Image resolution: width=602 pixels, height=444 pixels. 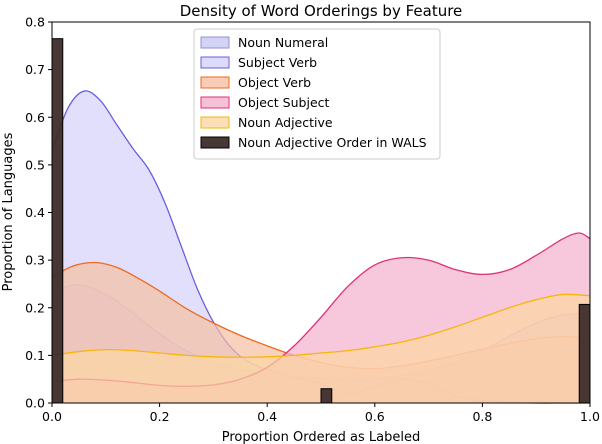 I want to click on legend-label: Object Subject, so click(x=284, y=102).